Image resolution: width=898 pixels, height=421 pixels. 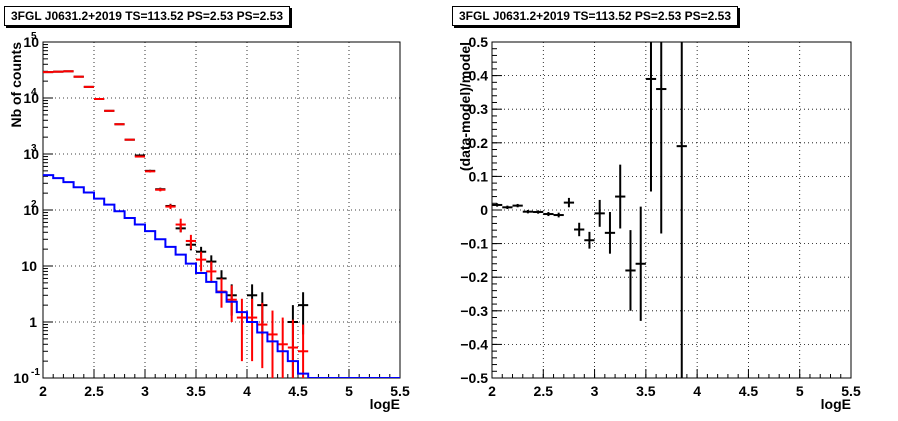 I want to click on y-tick-label: 0.4, so click(x=479, y=76).